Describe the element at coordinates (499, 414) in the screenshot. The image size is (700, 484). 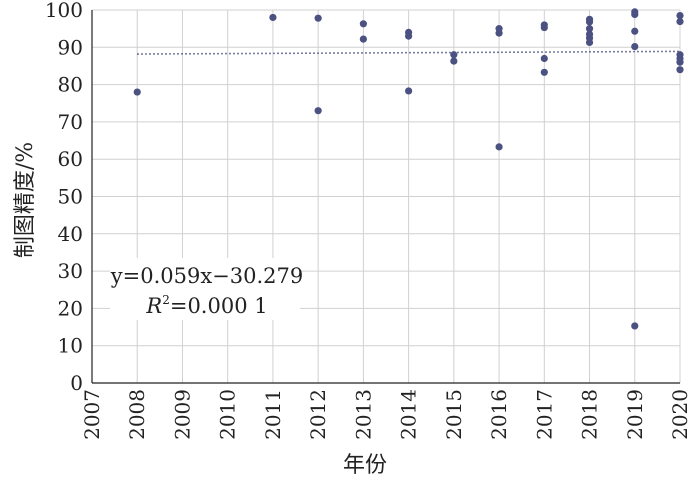
I see `x-tick-label: 2016` at that location.